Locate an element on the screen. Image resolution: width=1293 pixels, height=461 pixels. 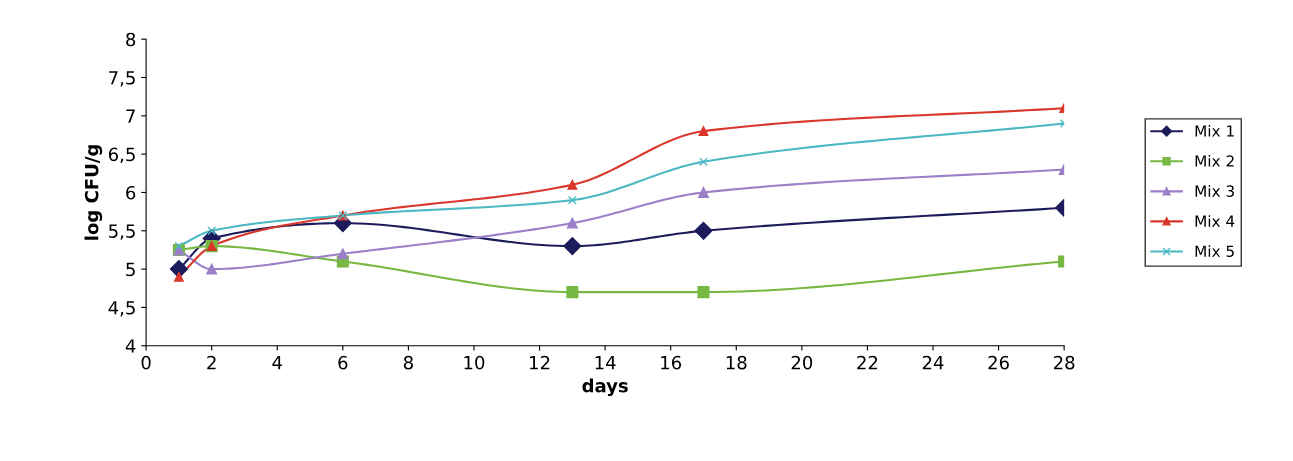
y-tick-label: 6,5 is located at coordinates (121, 155).